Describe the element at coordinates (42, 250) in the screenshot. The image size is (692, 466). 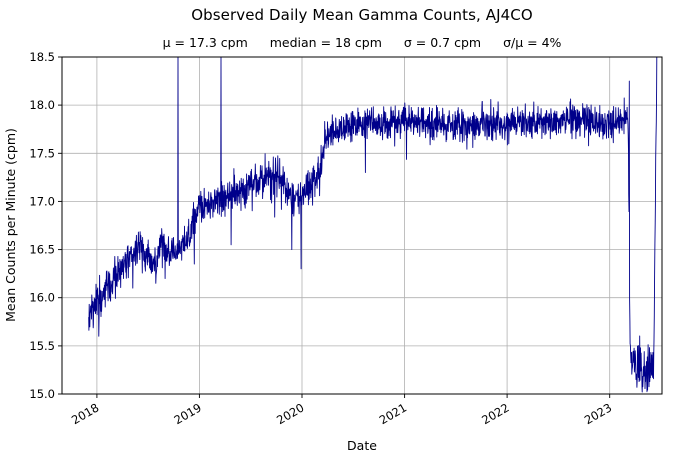
I see `y-tick-label: 16.5` at that location.